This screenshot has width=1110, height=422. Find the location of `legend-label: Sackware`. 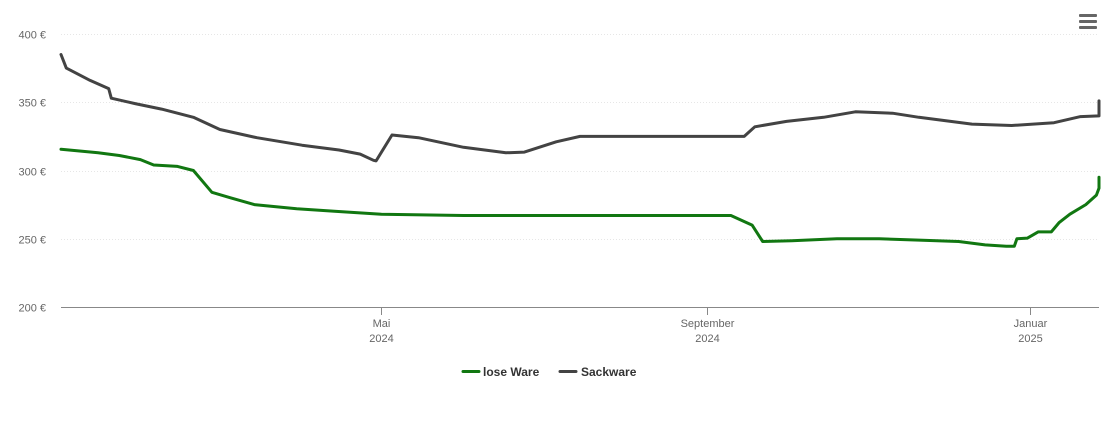

legend-label: Sackware is located at coordinates (609, 372).